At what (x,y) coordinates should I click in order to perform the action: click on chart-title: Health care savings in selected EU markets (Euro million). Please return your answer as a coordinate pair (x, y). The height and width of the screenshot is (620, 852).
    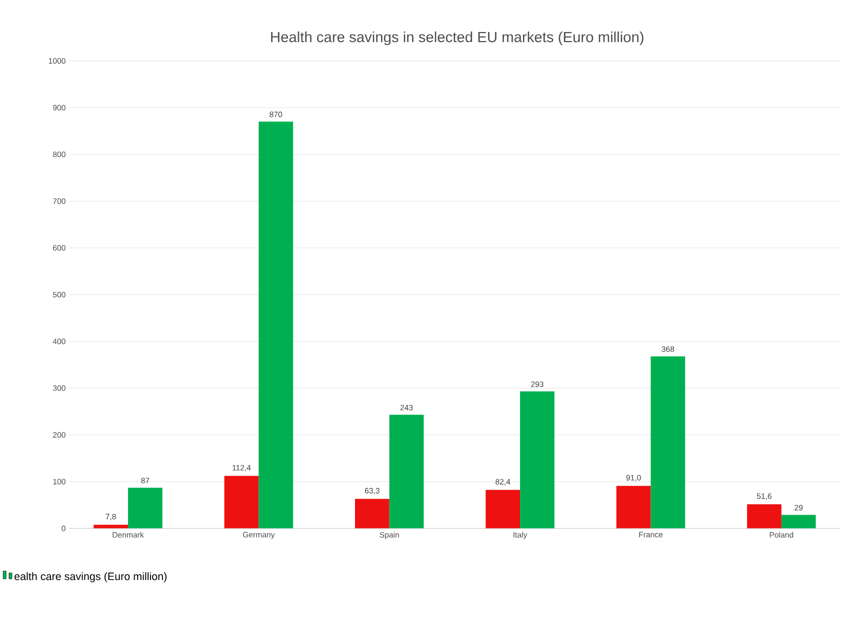
    Looking at the image, I should click on (457, 39).